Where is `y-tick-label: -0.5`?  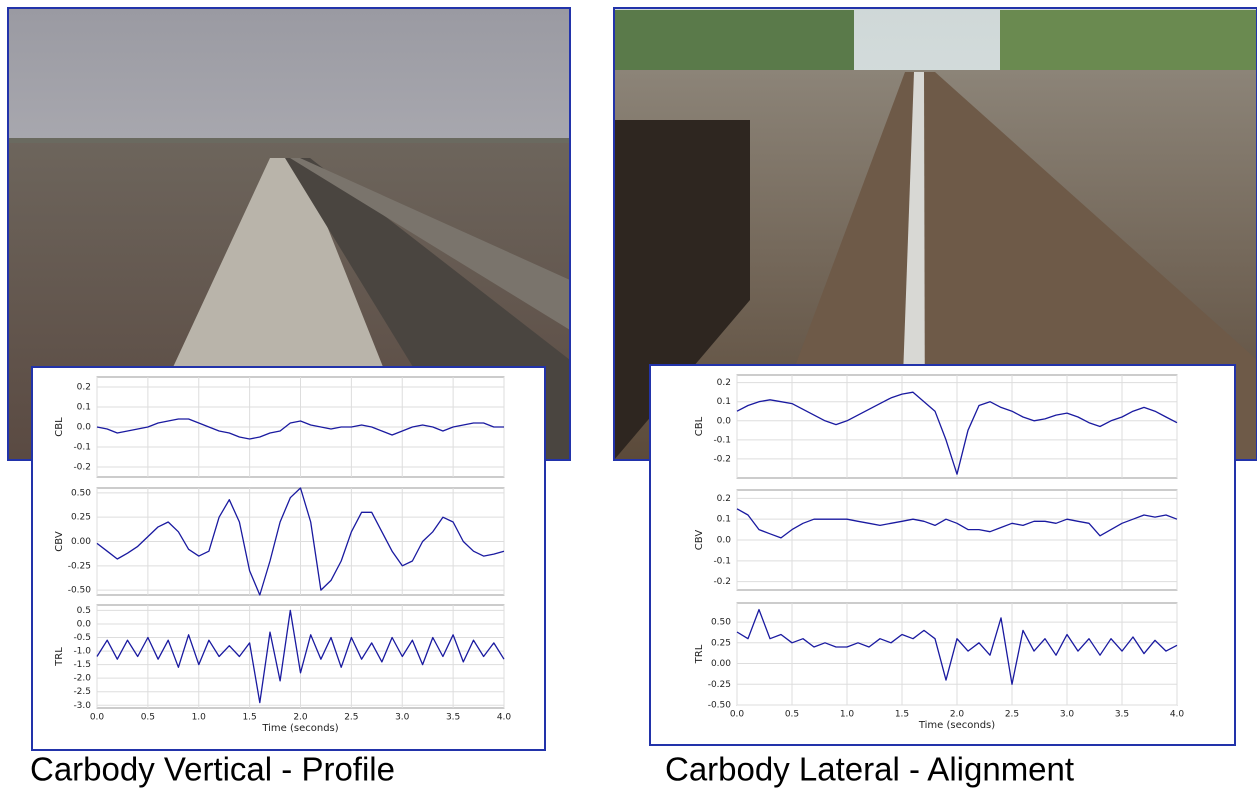 y-tick-label: -0.5 is located at coordinates (82, 638).